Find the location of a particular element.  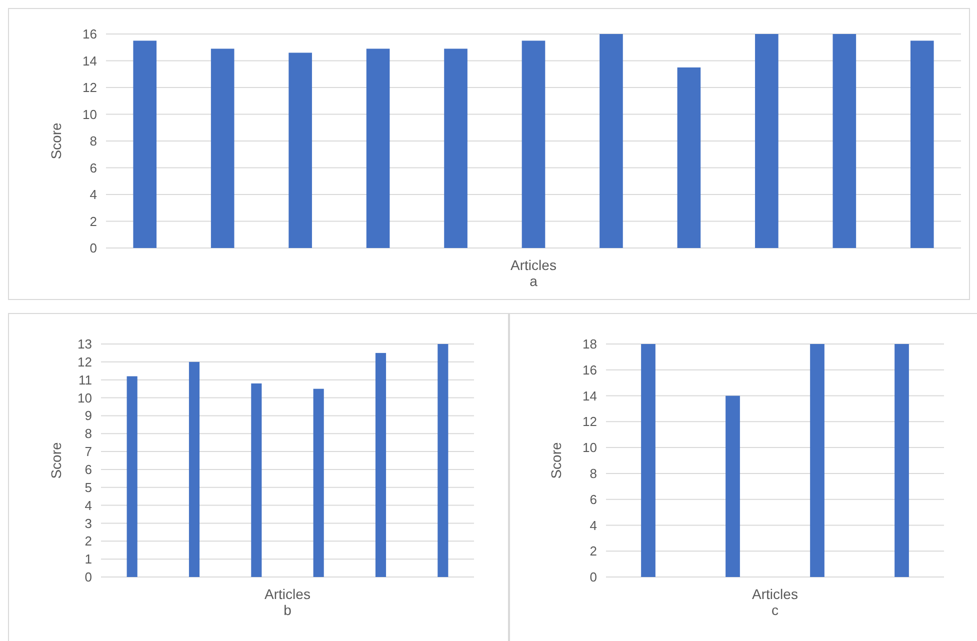

y-tick-label: 5 is located at coordinates (88, 487).